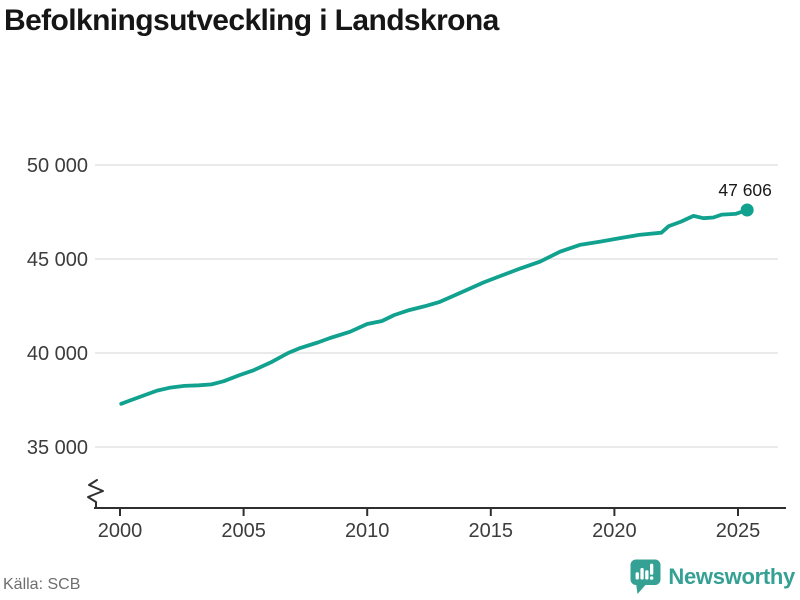  I want to click on newsworthy-logo-text: Newsworthy, so click(731, 576).